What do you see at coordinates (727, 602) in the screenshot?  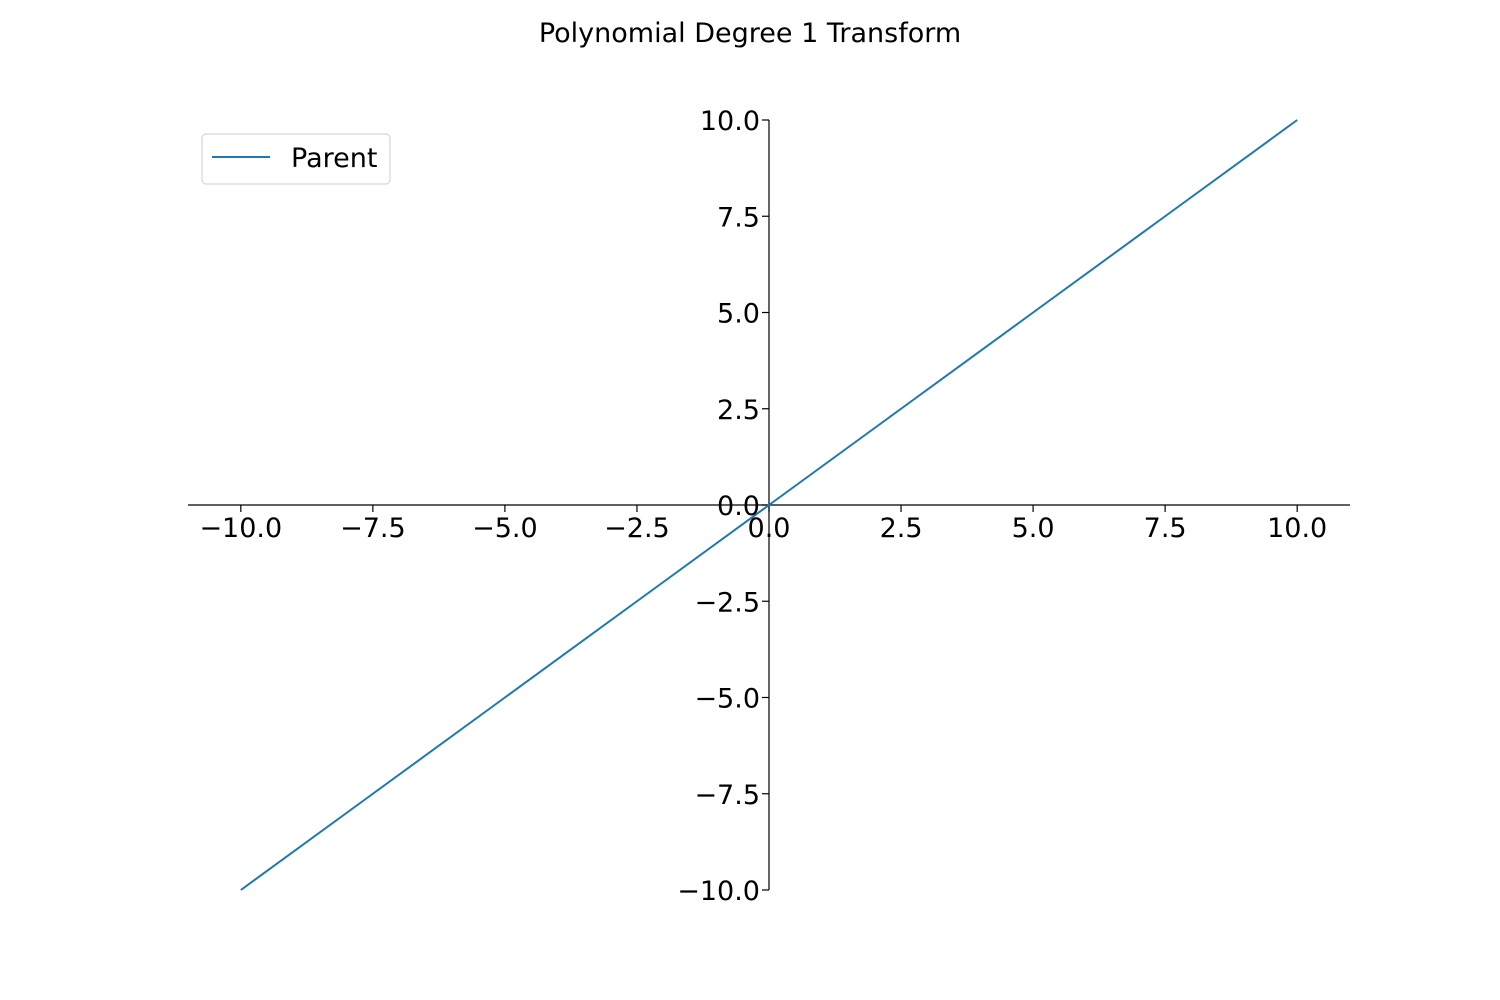 I see `y-tick-label: −2.5` at bounding box center [727, 602].